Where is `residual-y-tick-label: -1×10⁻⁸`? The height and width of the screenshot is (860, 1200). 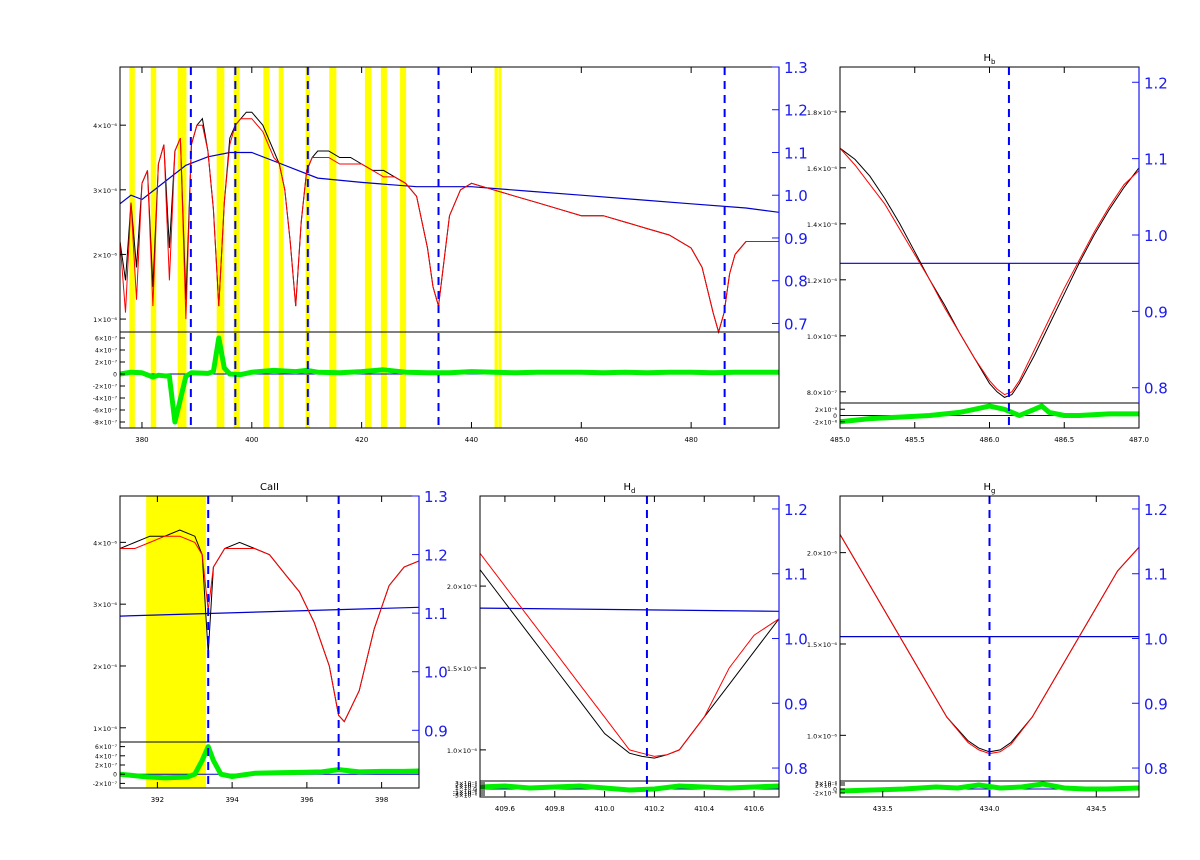
residual-y-tick-label: -1×10⁻⁸ is located at coordinates (465, 792).